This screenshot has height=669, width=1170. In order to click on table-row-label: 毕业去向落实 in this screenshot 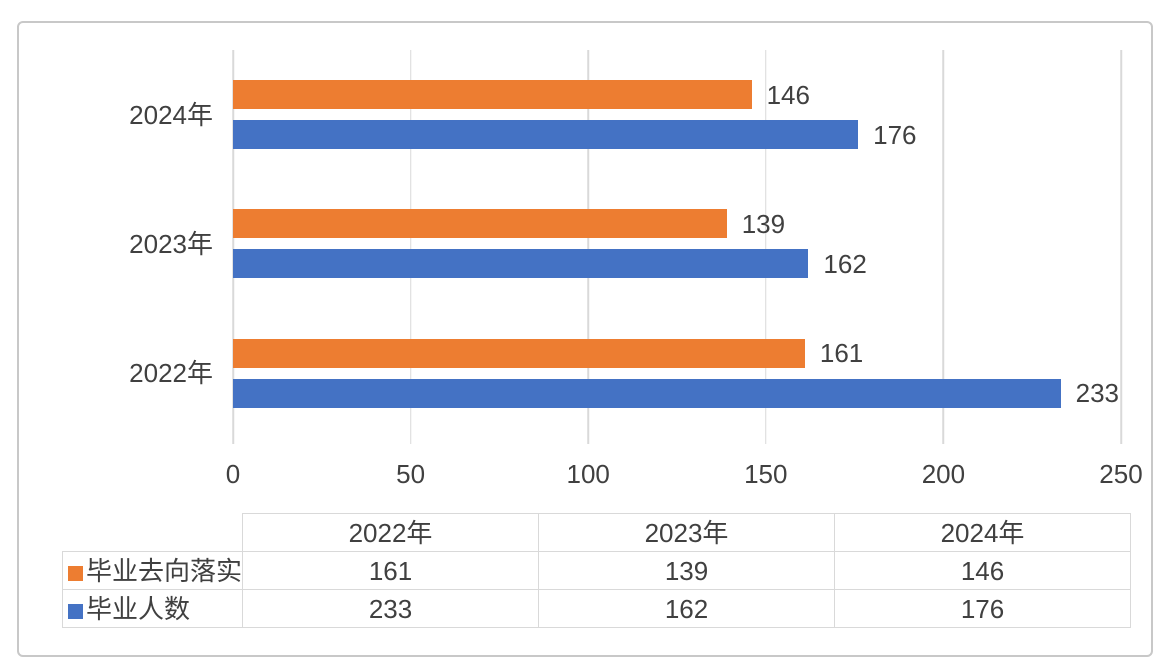, I will do `click(152, 570)`.